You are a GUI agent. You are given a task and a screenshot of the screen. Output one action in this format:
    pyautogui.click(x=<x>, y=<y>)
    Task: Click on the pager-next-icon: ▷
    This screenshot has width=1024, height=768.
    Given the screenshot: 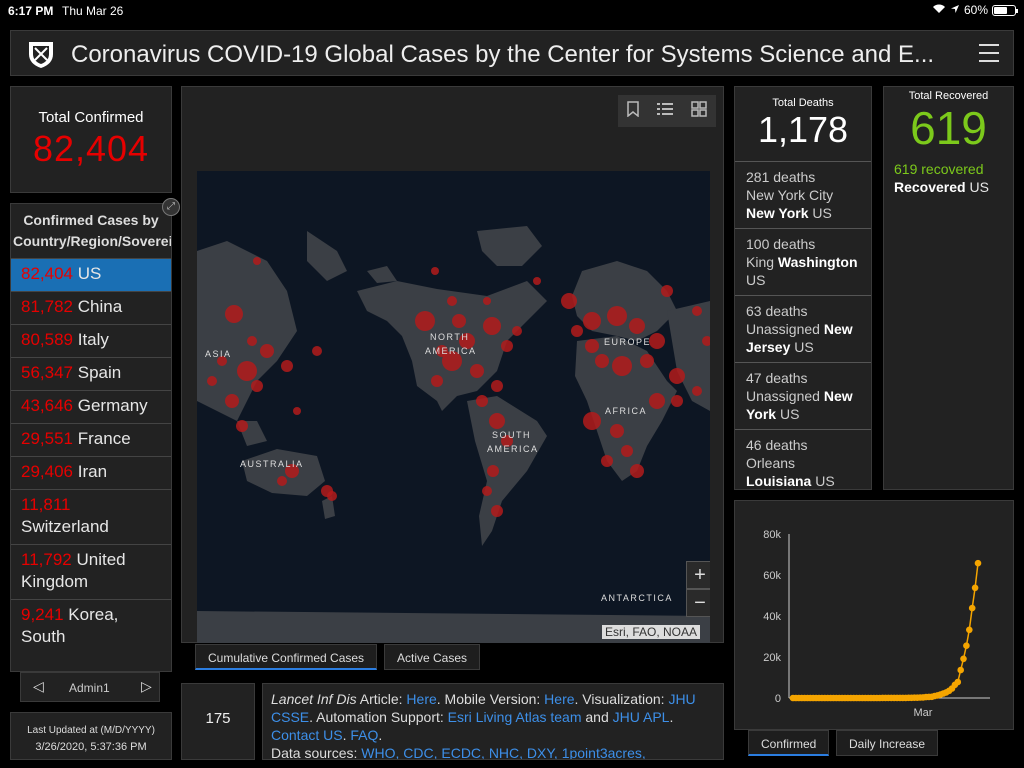 What is the action you would take?
    pyautogui.click(x=146, y=686)
    